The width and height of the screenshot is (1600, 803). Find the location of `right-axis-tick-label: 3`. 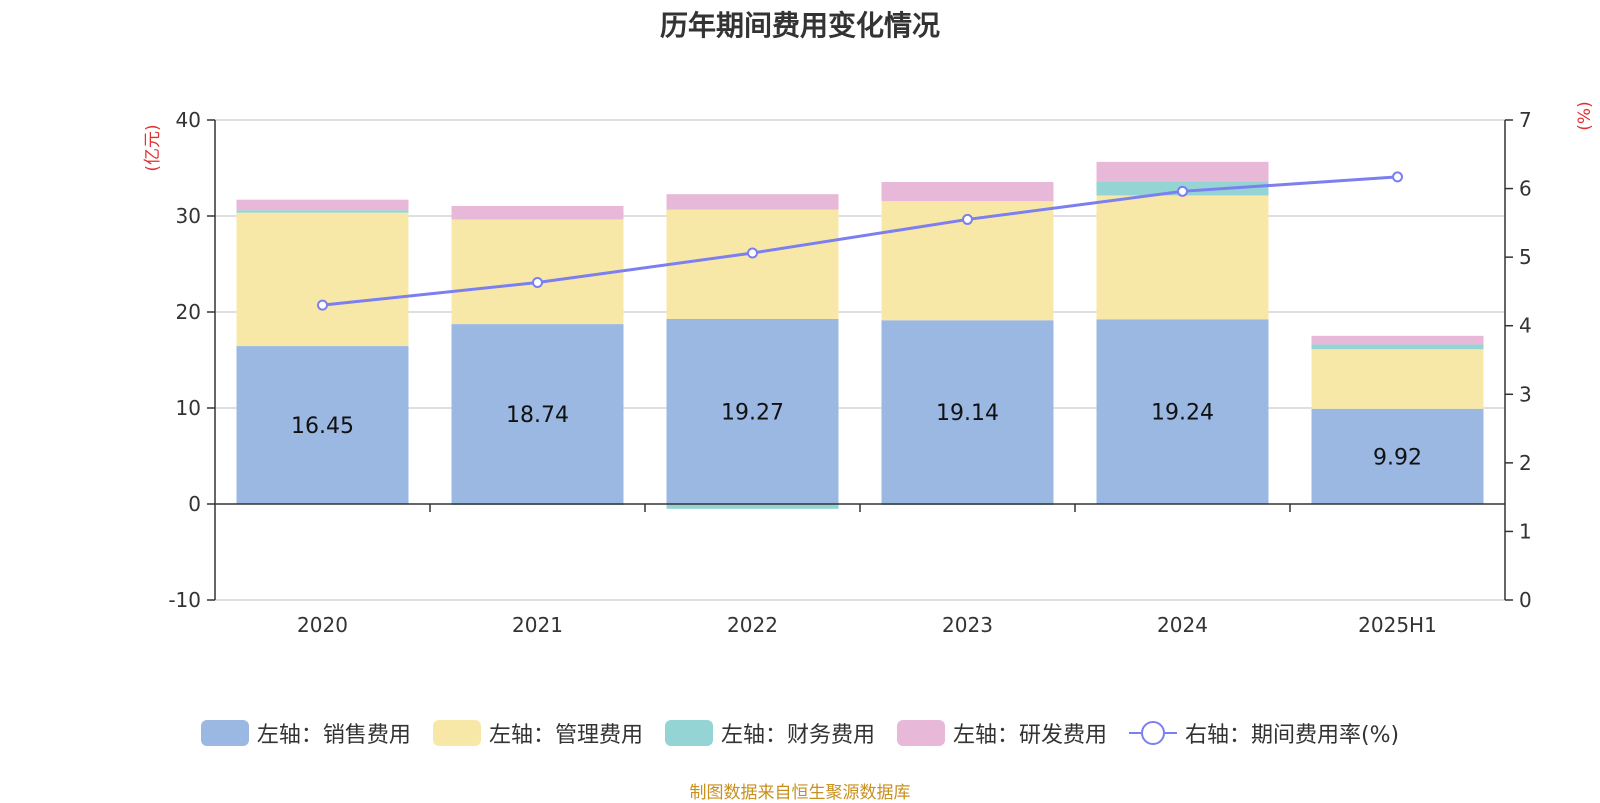

right-axis-tick-label: 3 is located at coordinates (1525, 394).